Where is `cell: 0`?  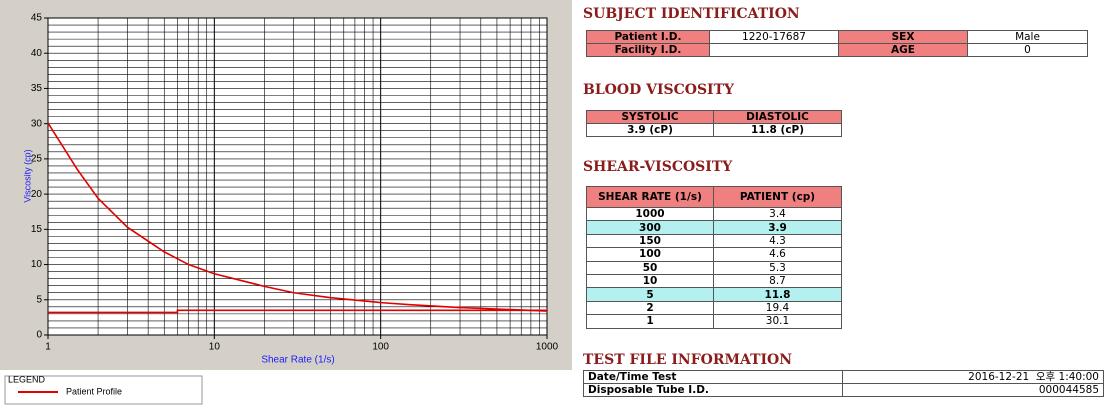
cell: 0 is located at coordinates (1027, 50).